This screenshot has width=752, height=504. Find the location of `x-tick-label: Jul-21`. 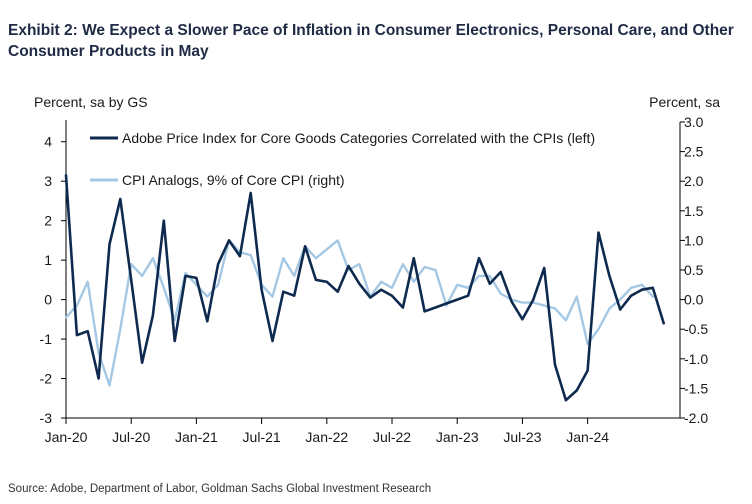

x-tick-label: Jul-21 is located at coordinates (262, 437).